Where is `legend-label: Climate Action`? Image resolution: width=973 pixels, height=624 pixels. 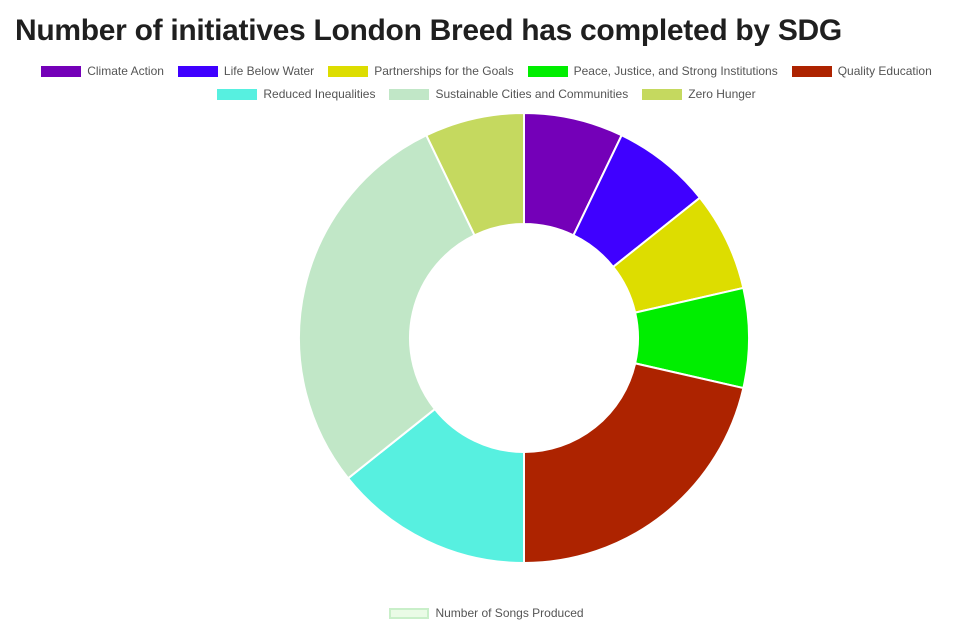
legend-label: Climate Action is located at coordinates (125, 71).